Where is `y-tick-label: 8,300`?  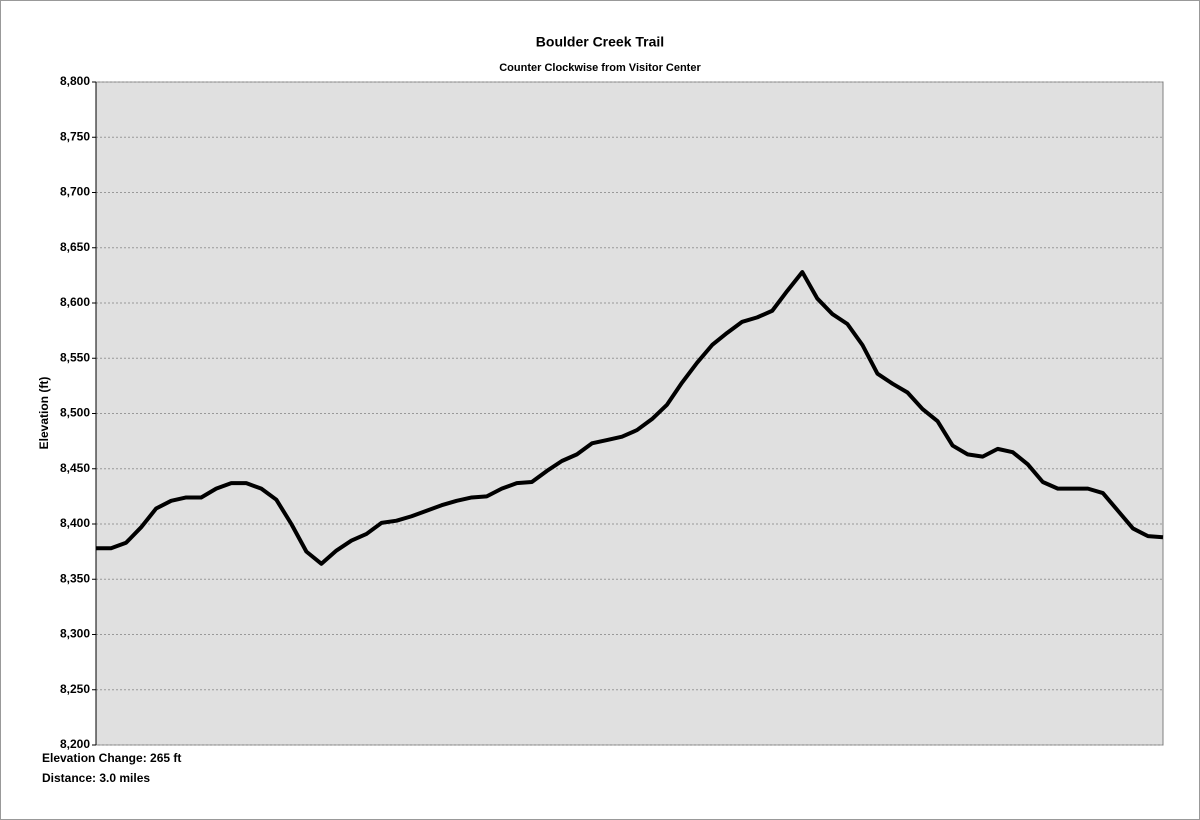
y-tick-label: 8,300 is located at coordinates (75, 634).